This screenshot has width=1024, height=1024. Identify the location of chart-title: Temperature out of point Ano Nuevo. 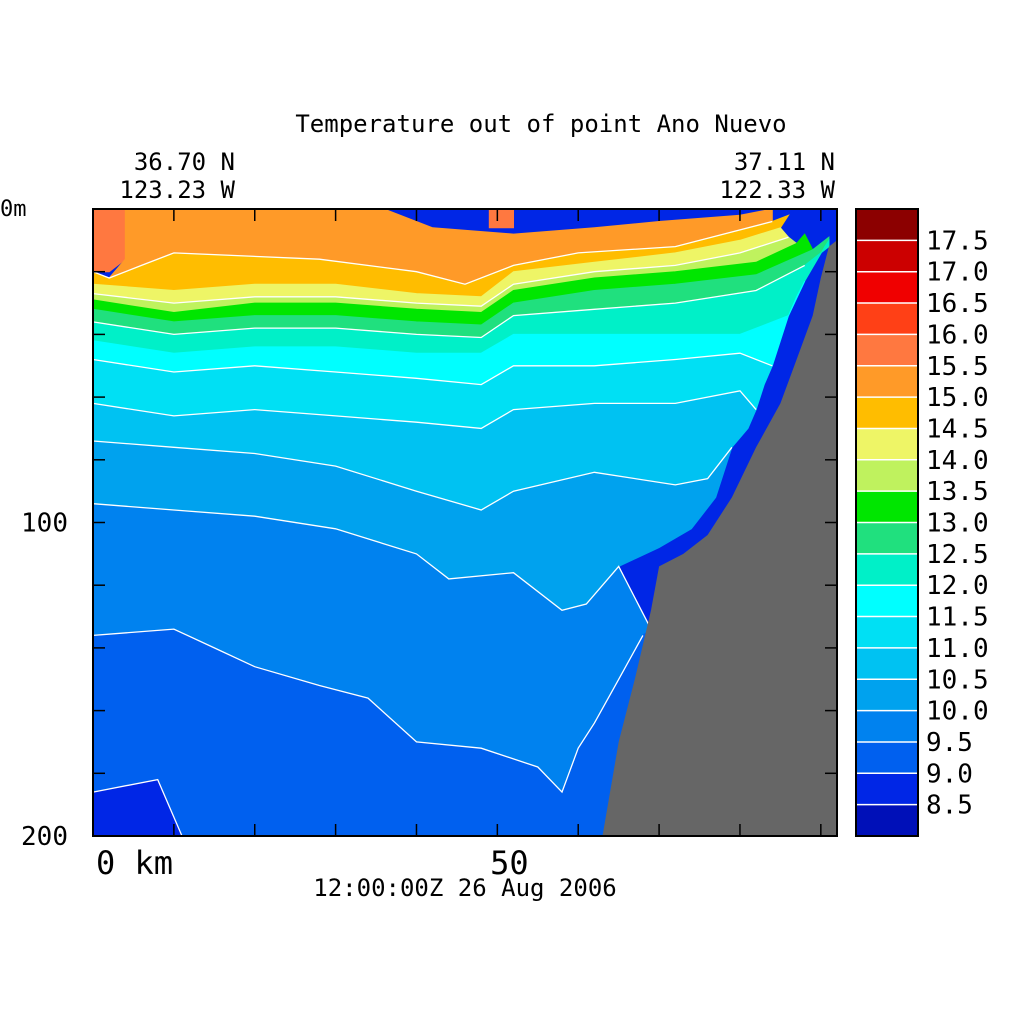
(540, 124).